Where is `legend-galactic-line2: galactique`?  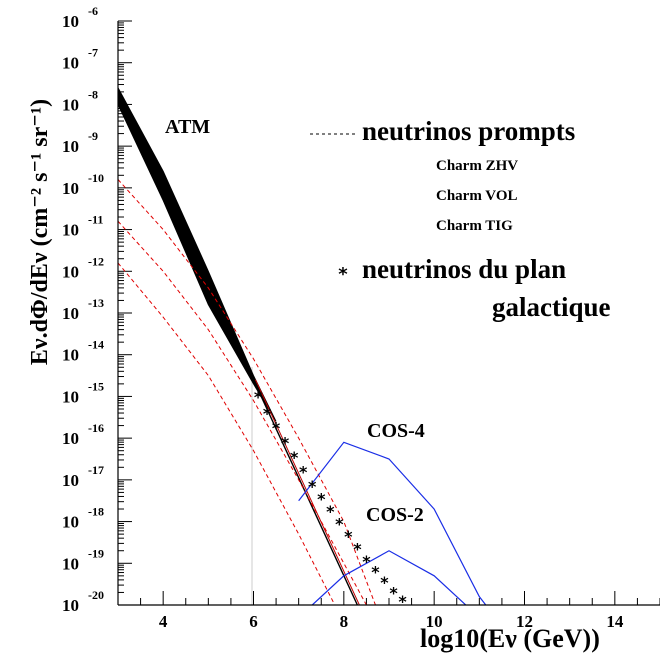 legend-galactic-line2: galactique is located at coordinates (551, 307).